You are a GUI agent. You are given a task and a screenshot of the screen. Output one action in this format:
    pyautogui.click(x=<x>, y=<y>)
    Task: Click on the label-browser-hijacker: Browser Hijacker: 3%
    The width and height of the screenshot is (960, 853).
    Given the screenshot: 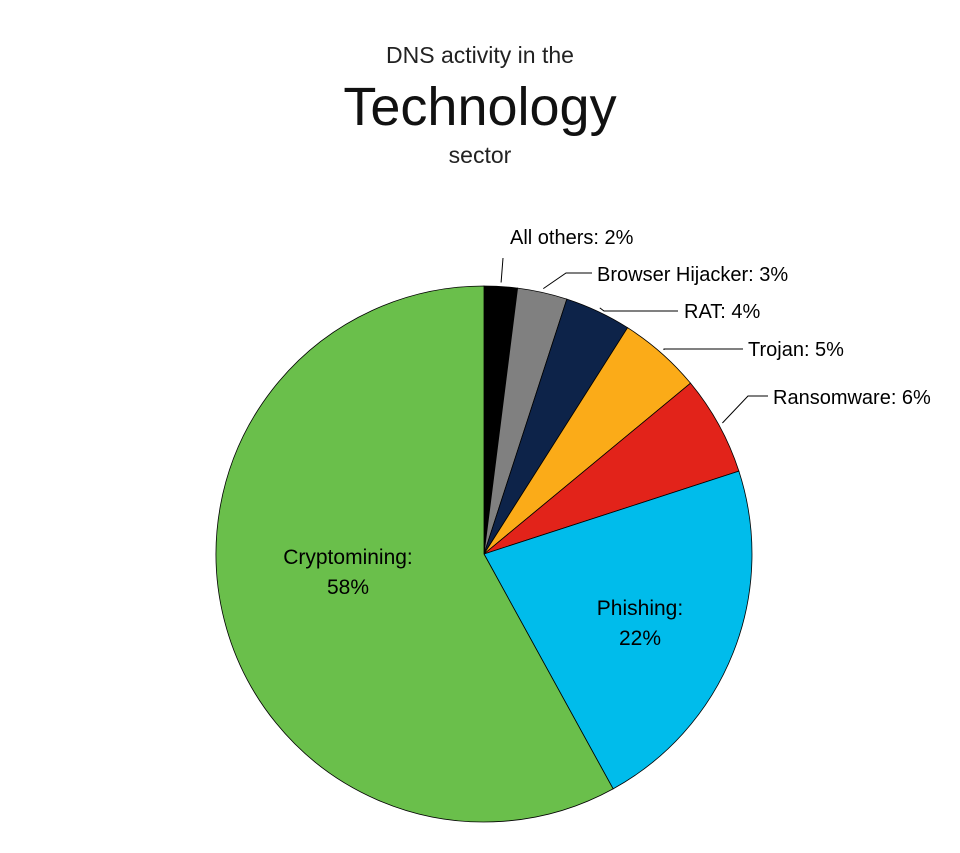 What is the action you would take?
    pyautogui.click(x=692, y=275)
    